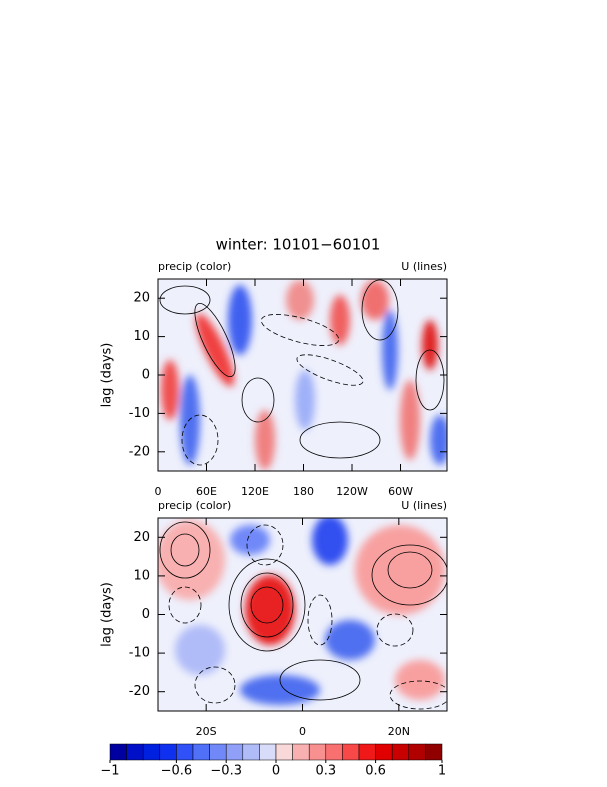 This screenshot has height=787, width=607. I want to click on x-tick-label: 180, so click(303, 491).